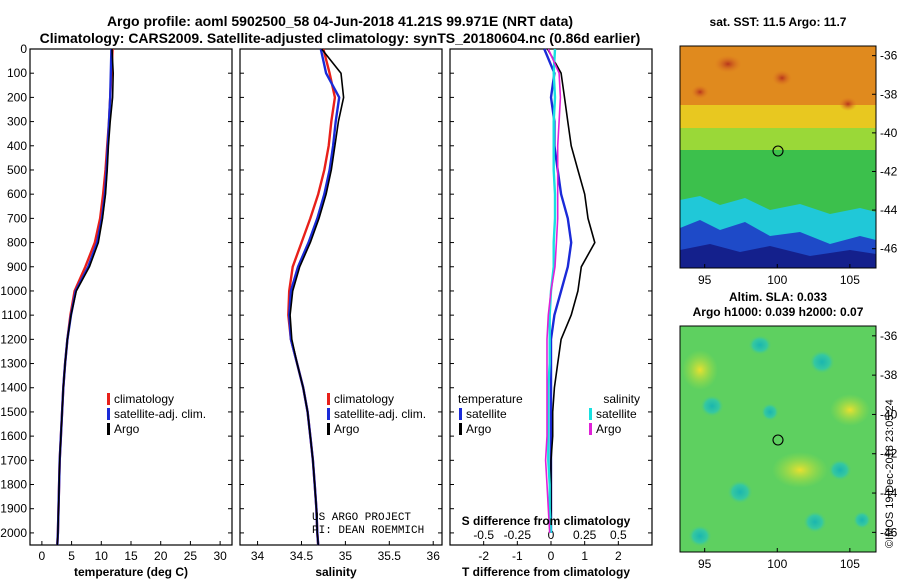 Image resolution: width=900 pixels, height=580 pixels. What do you see at coordinates (553, 290) in the screenshot?
I see `series-line-salinity-argo` at bounding box center [553, 290].